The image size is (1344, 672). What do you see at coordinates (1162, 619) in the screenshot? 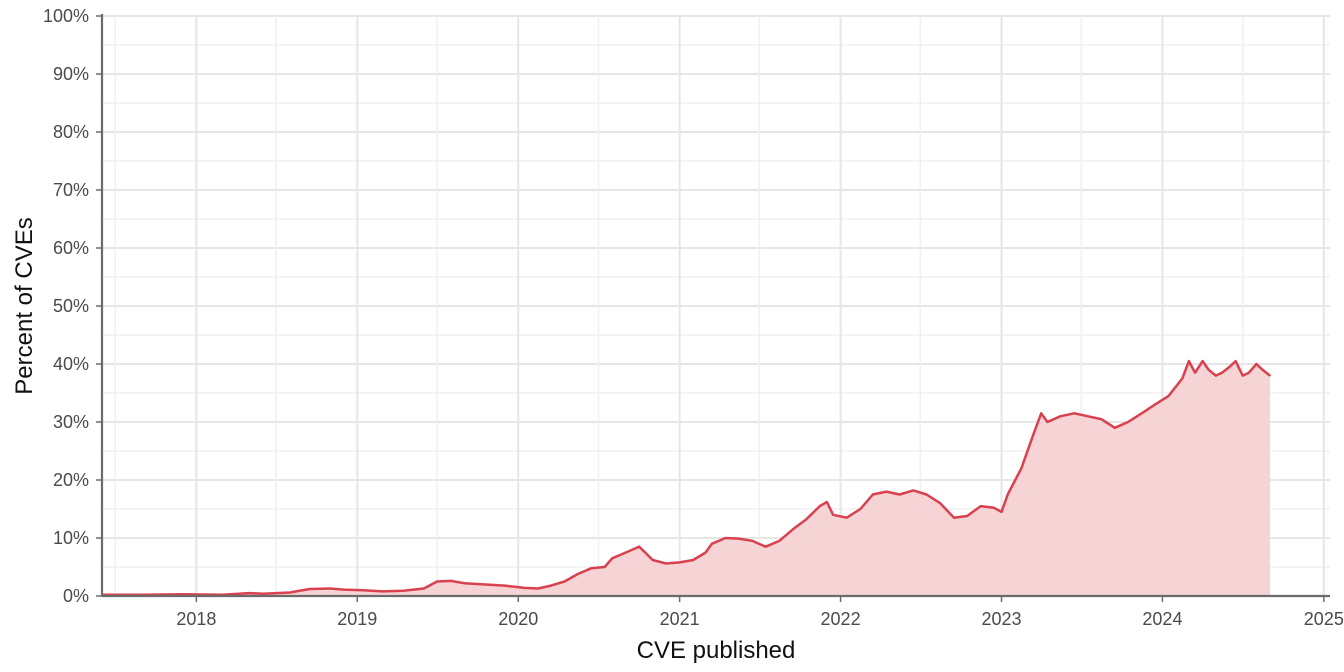
I see `x-tick-label: 2024` at bounding box center [1162, 619].